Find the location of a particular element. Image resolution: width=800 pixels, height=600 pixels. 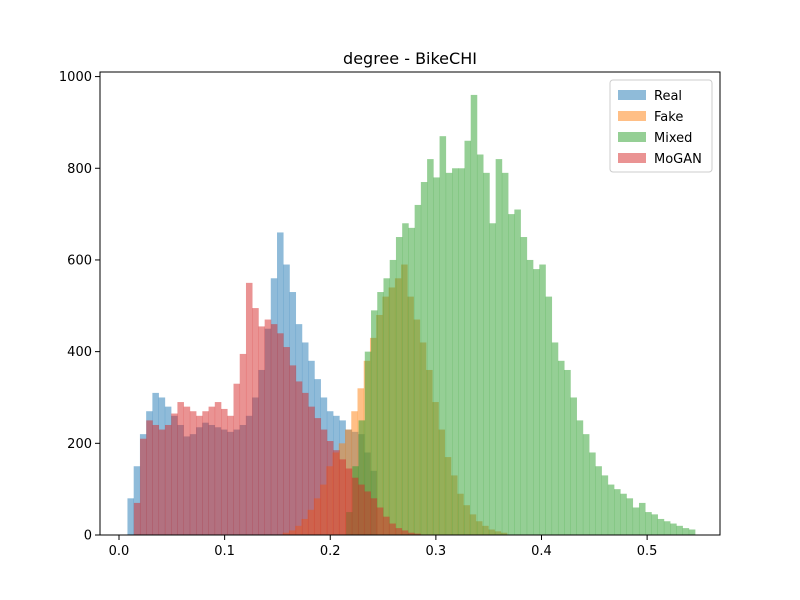

y-tick-label: 400 is located at coordinates (79, 352).